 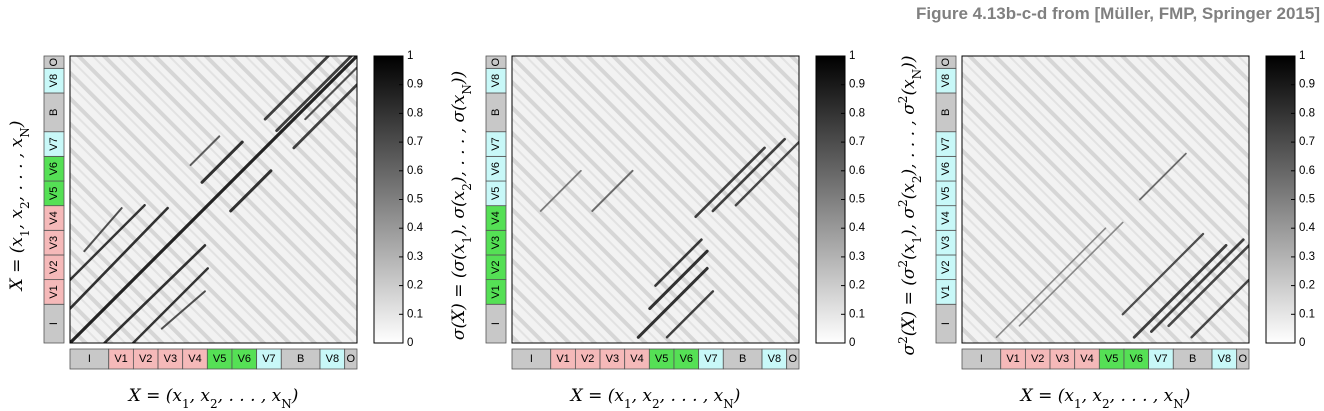 What do you see at coordinates (145, 359) in the screenshot?
I see `x-bar-label-v2: V2` at bounding box center [145, 359].